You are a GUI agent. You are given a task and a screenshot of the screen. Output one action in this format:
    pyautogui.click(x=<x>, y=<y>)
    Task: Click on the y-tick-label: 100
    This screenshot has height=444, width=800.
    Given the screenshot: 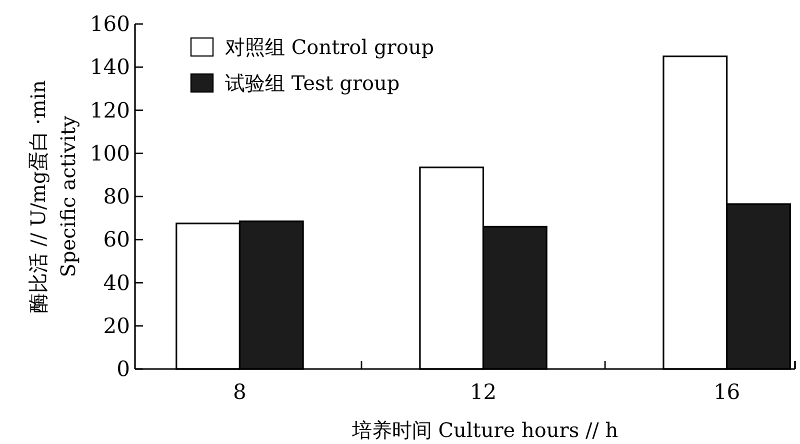 What is the action you would take?
    pyautogui.click(x=110, y=153)
    